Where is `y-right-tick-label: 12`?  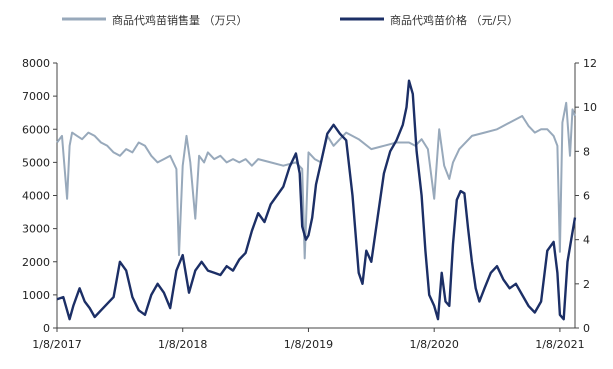
y-right-tick-label: 12 is located at coordinates (590, 63).